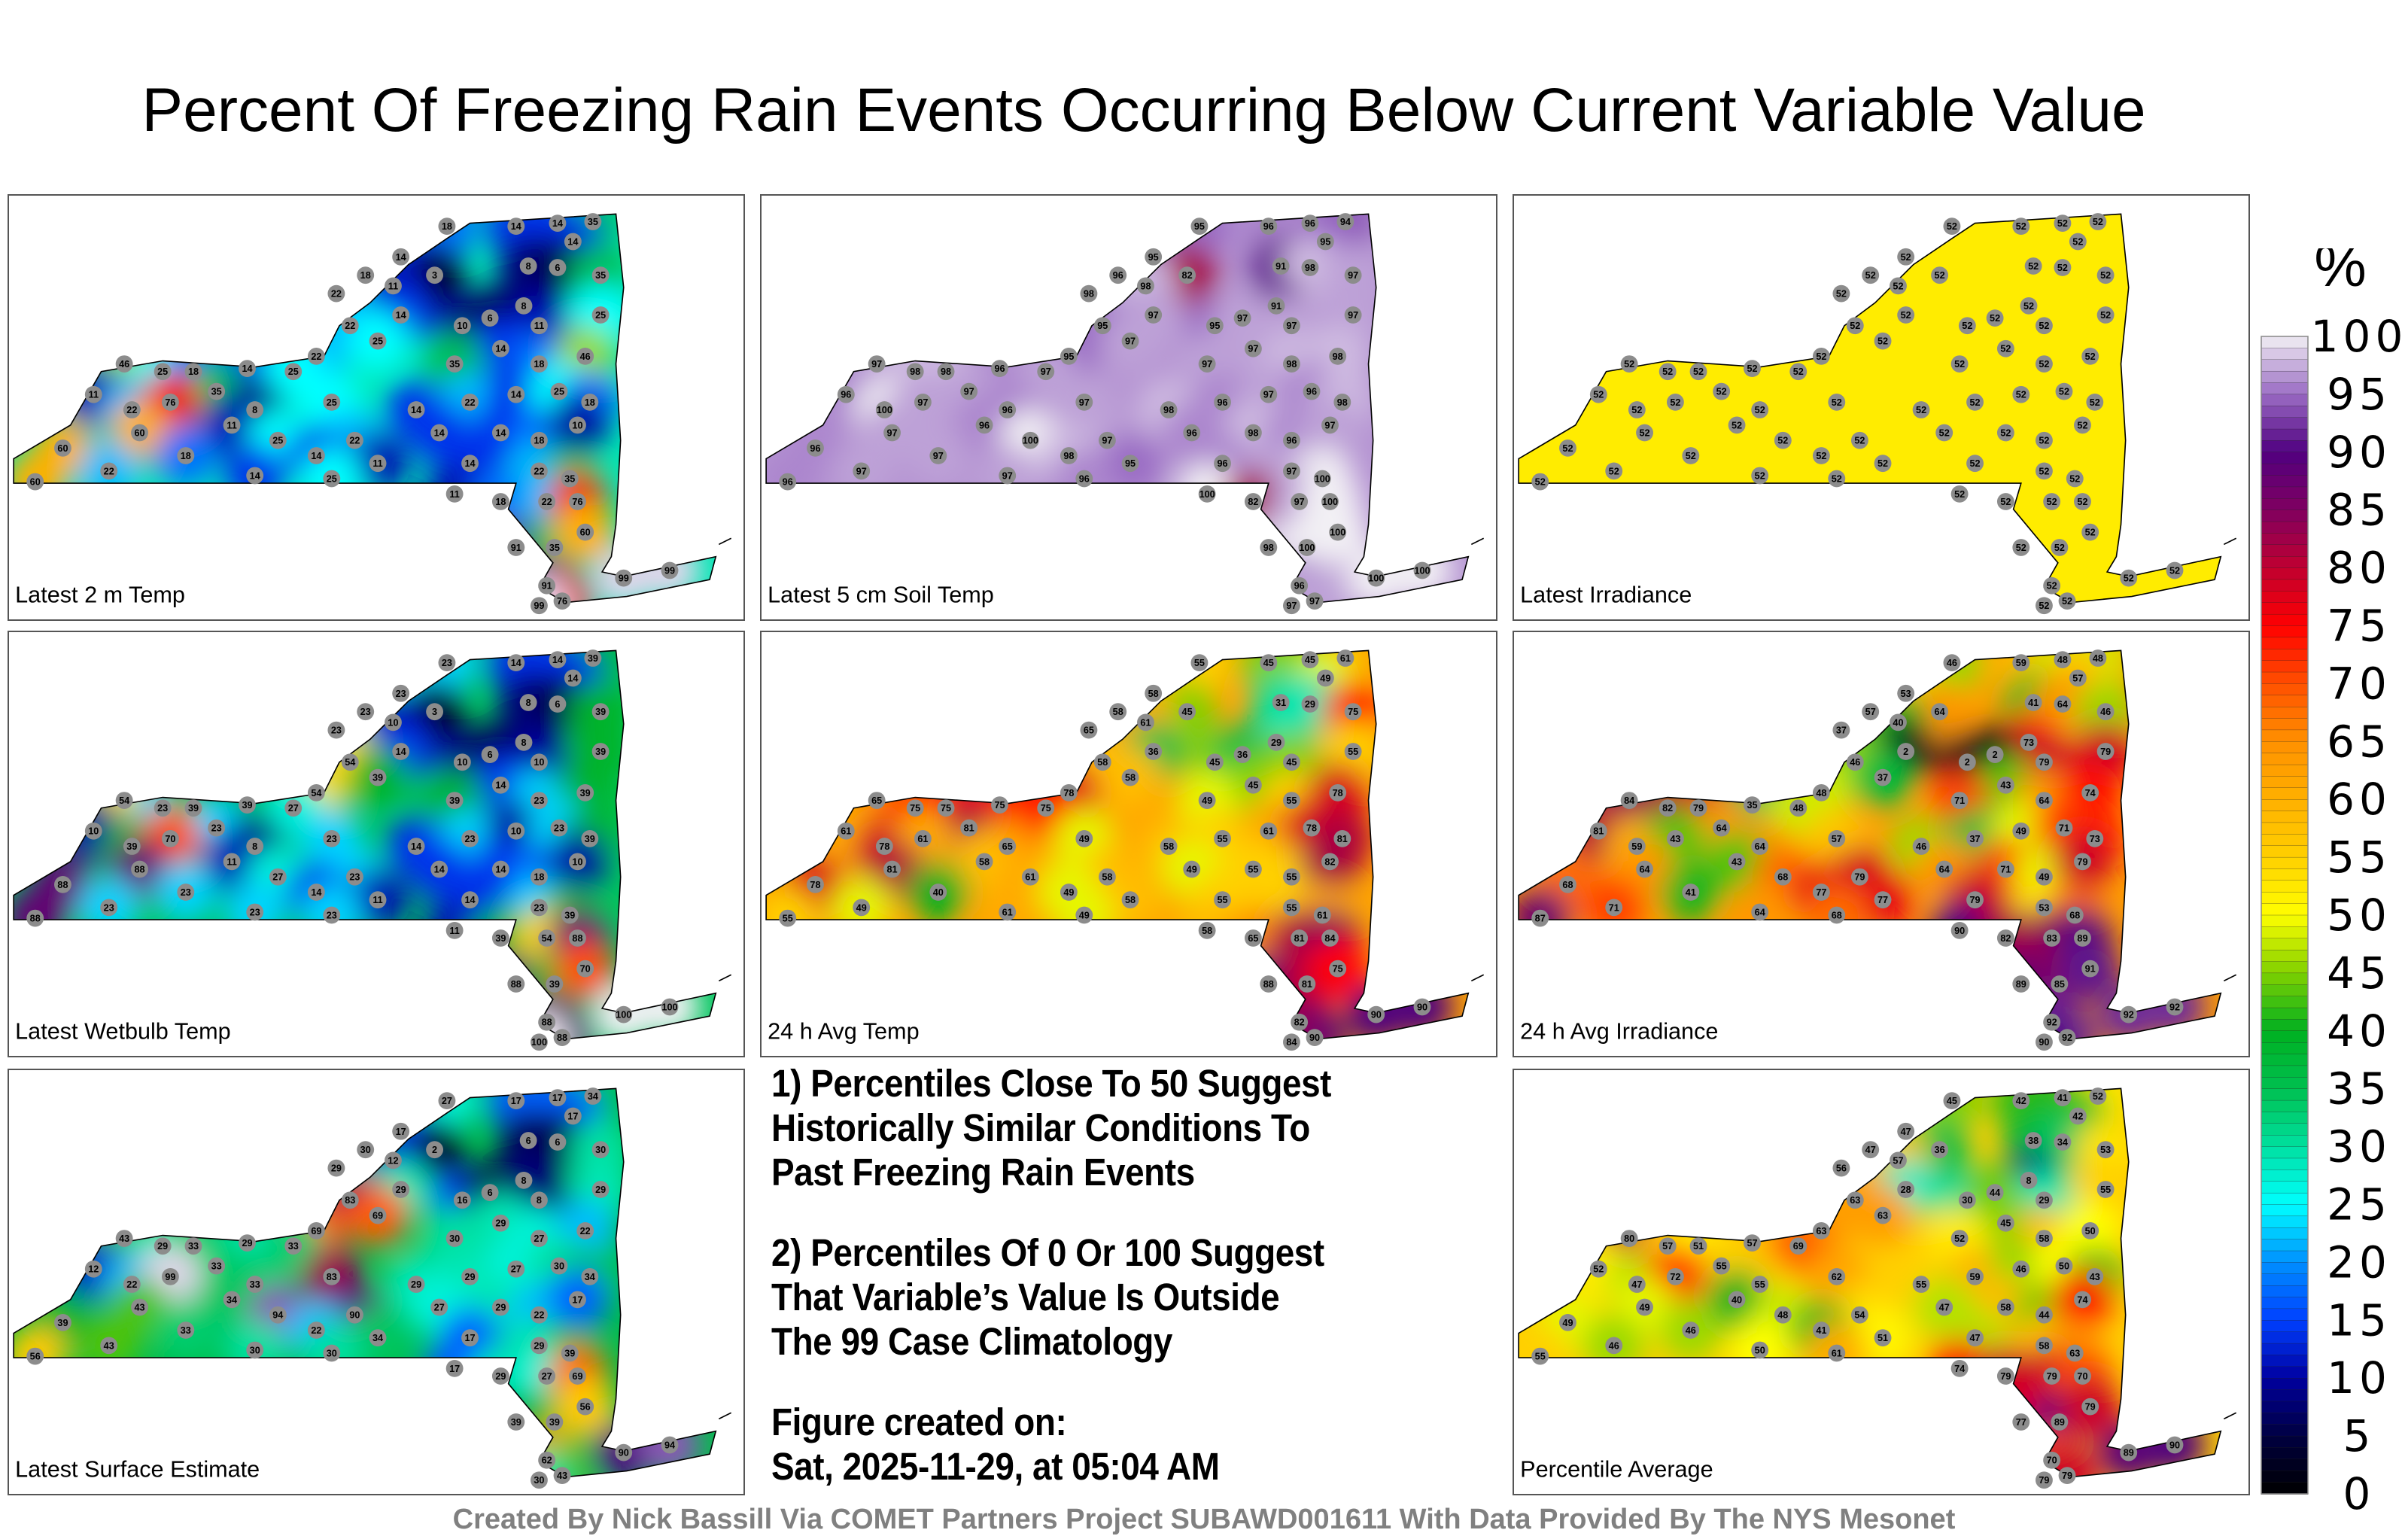  What do you see at coordinates (1118, 712) in the screenshot?
I see `station-marker: 58` at bounding box center [1118, 712].